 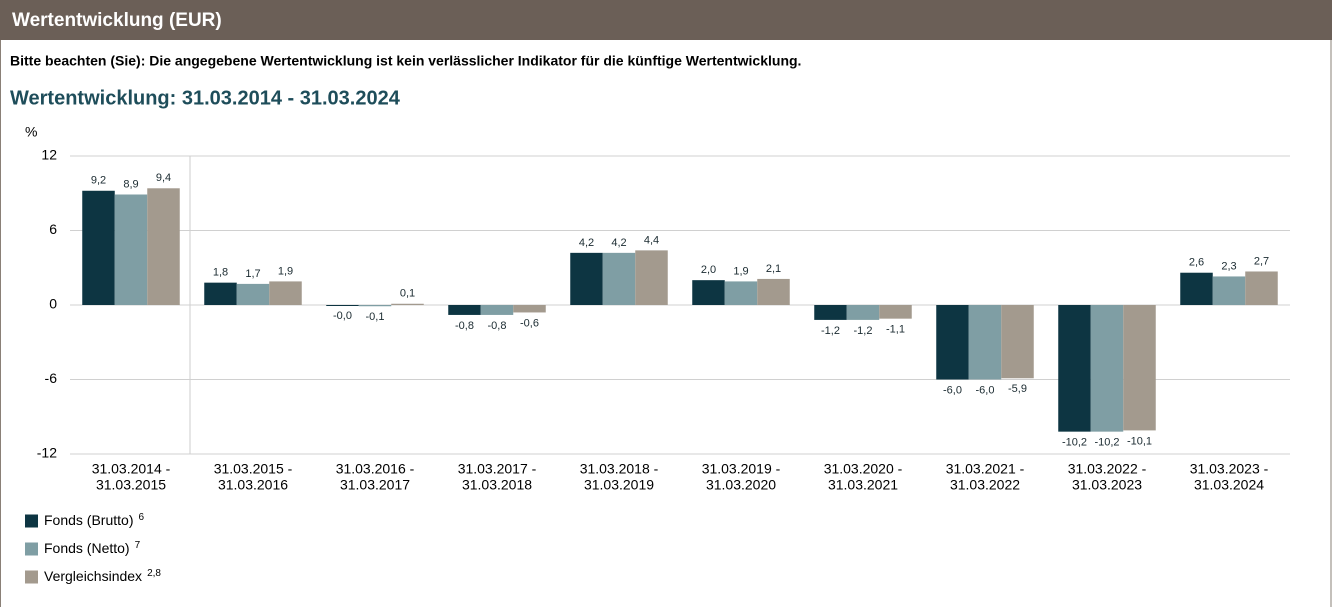 What do you see at coordinates (773, 269) in the screenshot?
I see `value-label: 2,1` at bounding box center [773, 269].